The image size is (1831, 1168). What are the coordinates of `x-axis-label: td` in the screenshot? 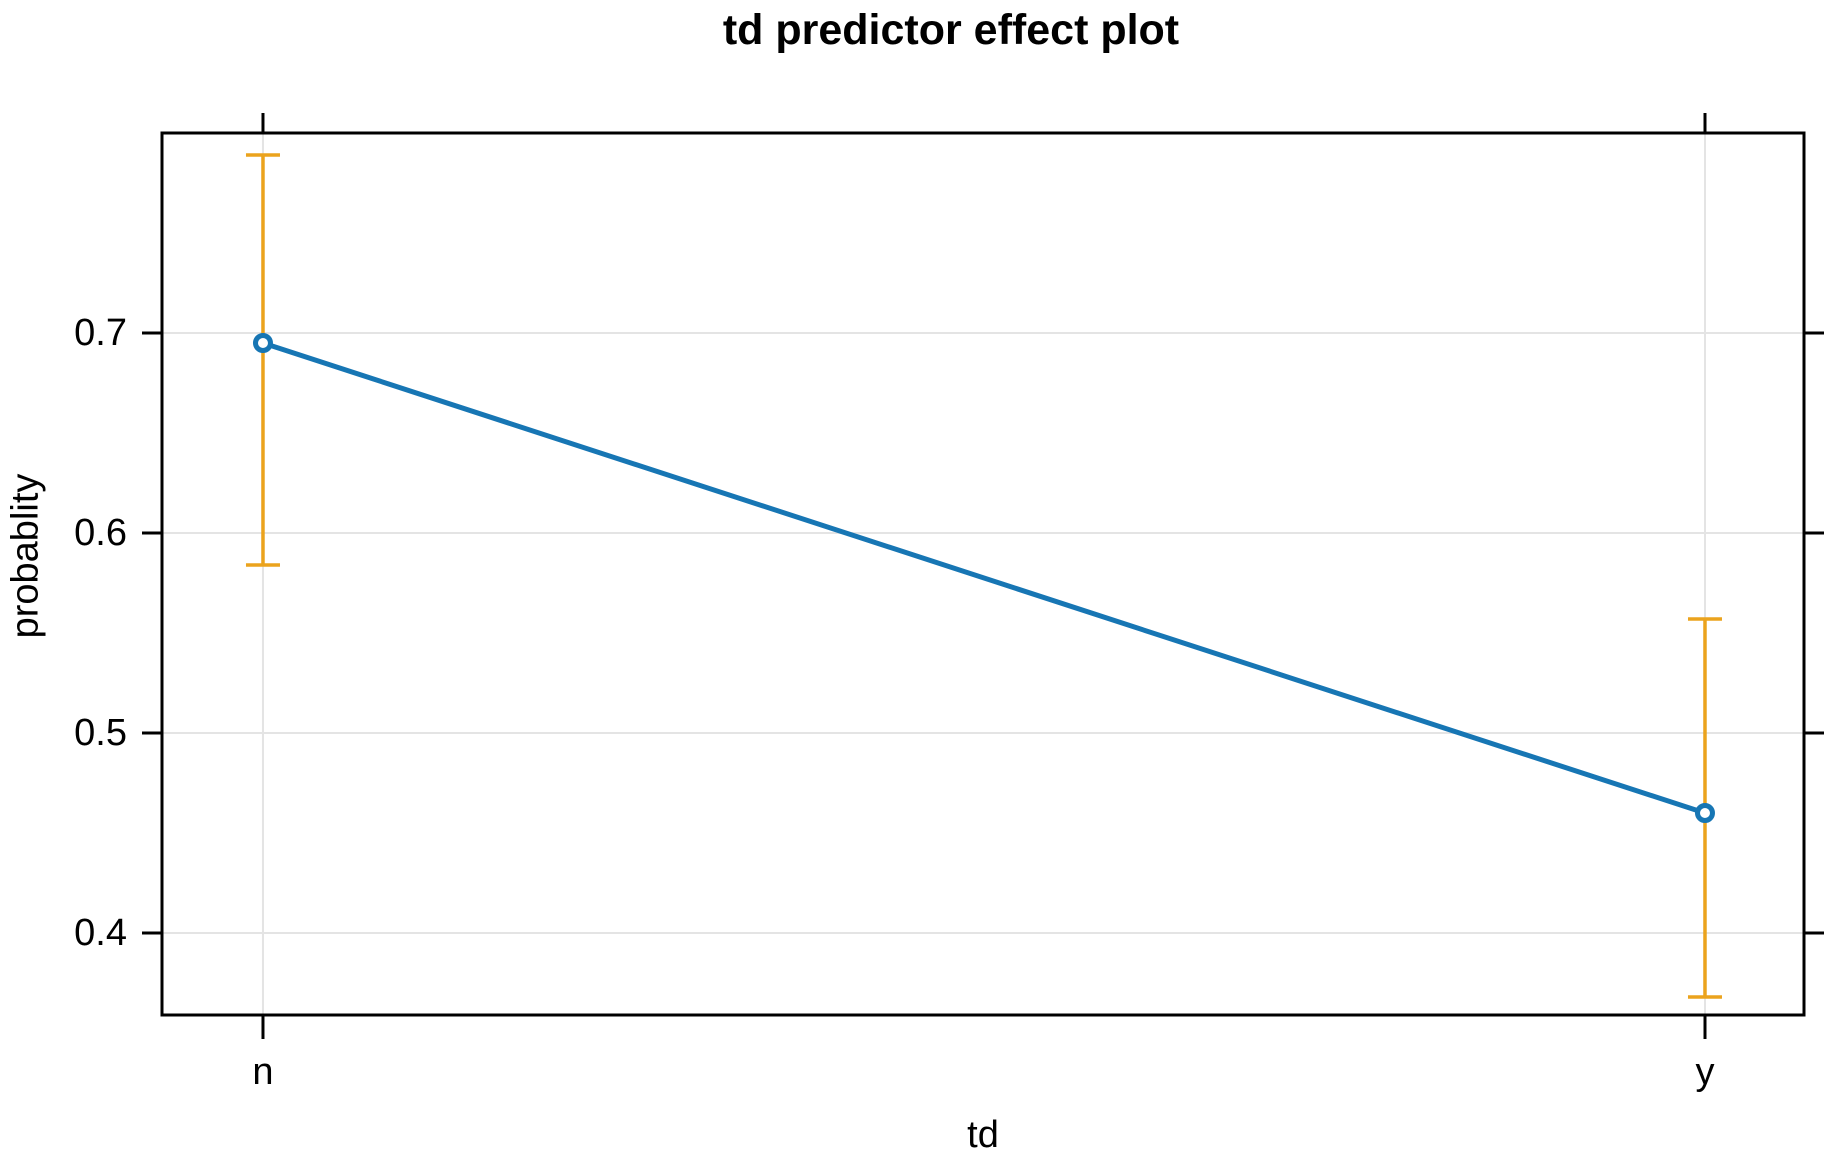 It's located at (983, 1135).